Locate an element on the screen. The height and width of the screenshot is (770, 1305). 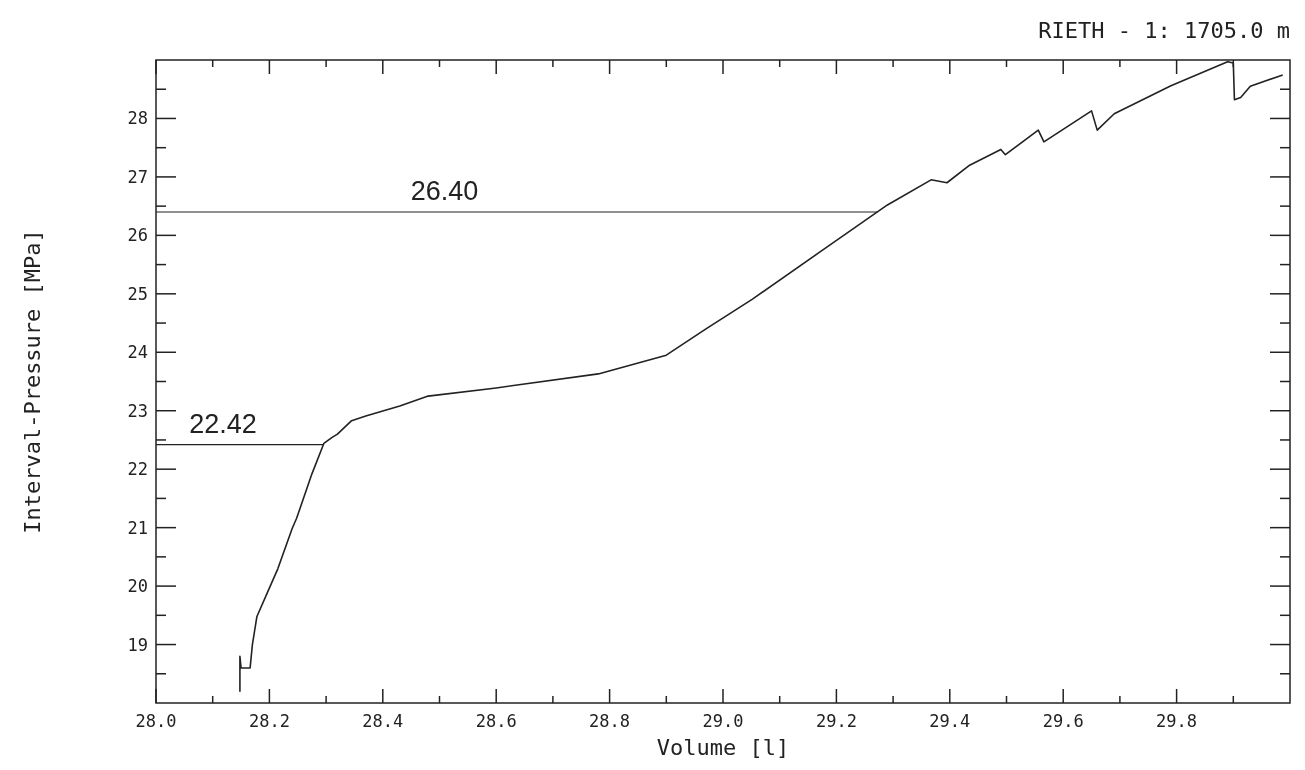
ref-line-label: 22.42 is located at coordinates (223, 423).